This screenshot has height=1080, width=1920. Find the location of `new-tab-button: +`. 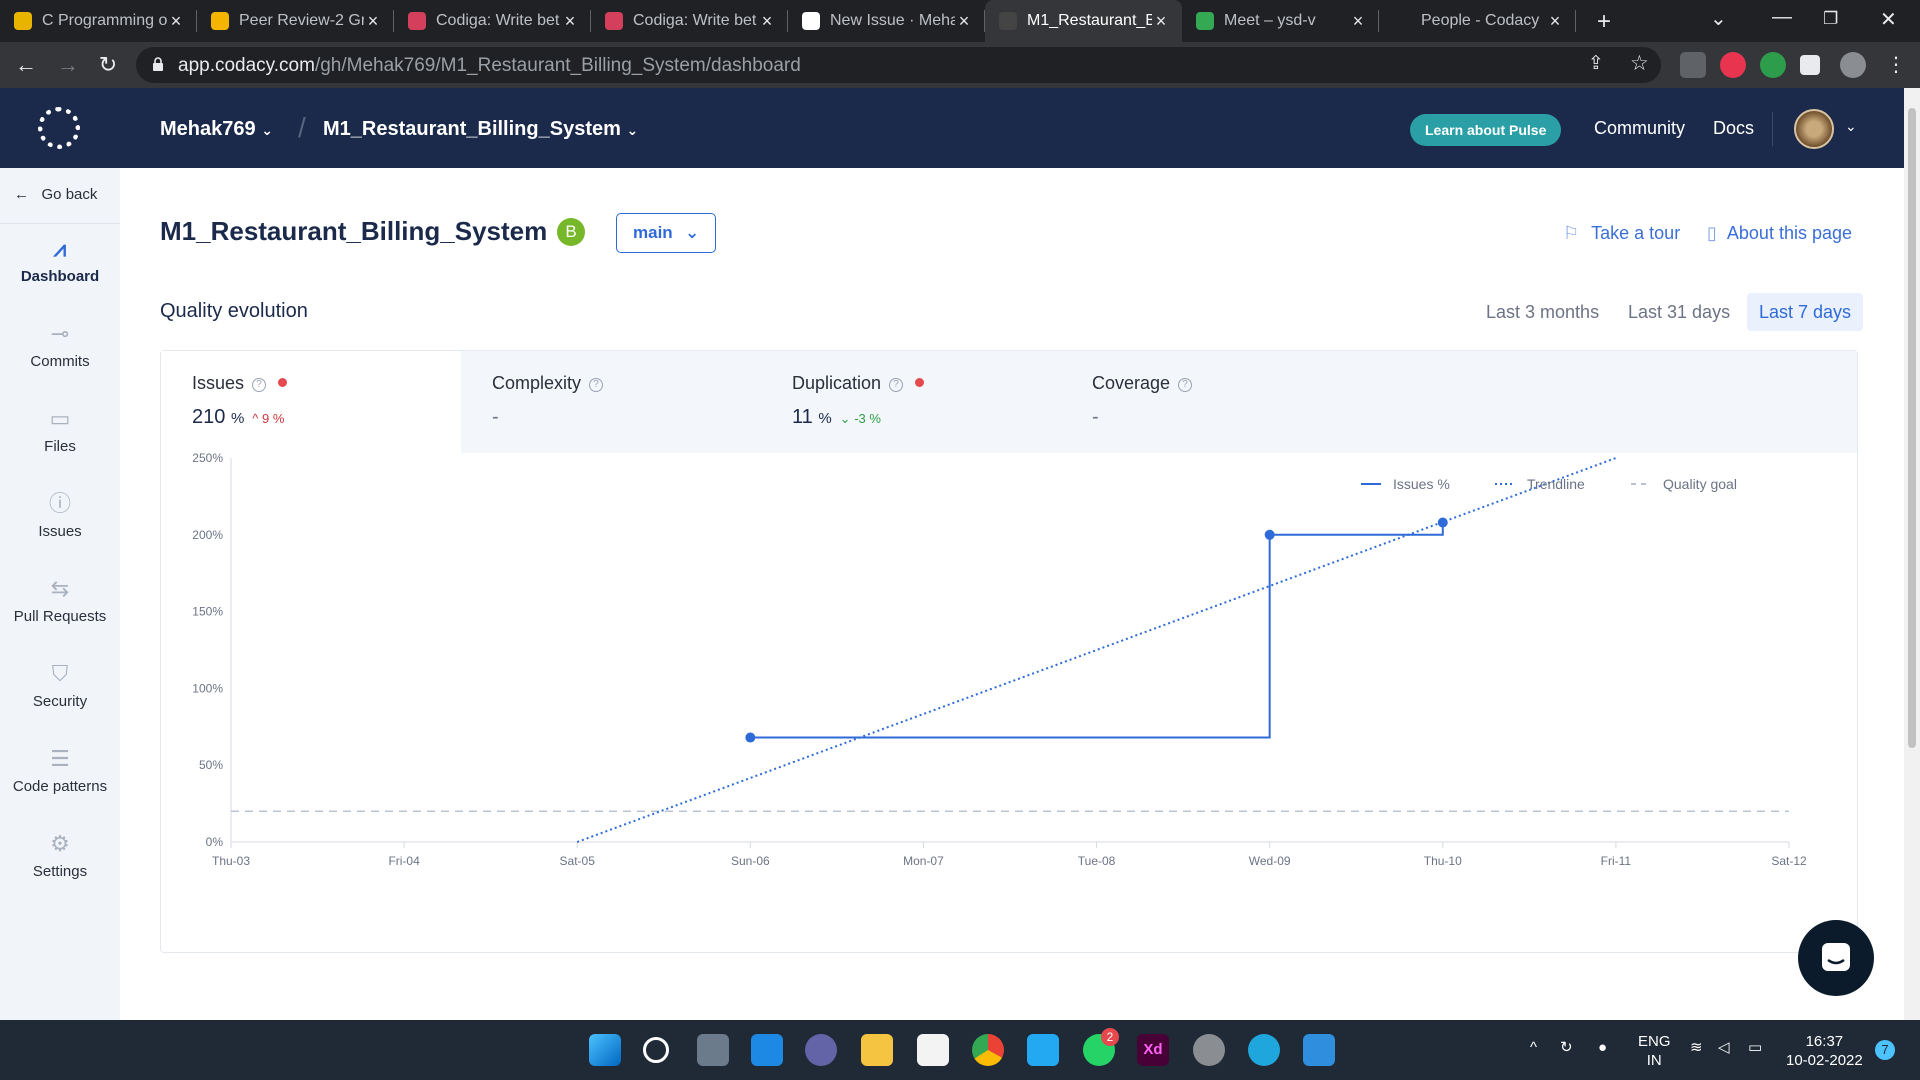

new-tab-button: + is located at coordinates (1604, 21).